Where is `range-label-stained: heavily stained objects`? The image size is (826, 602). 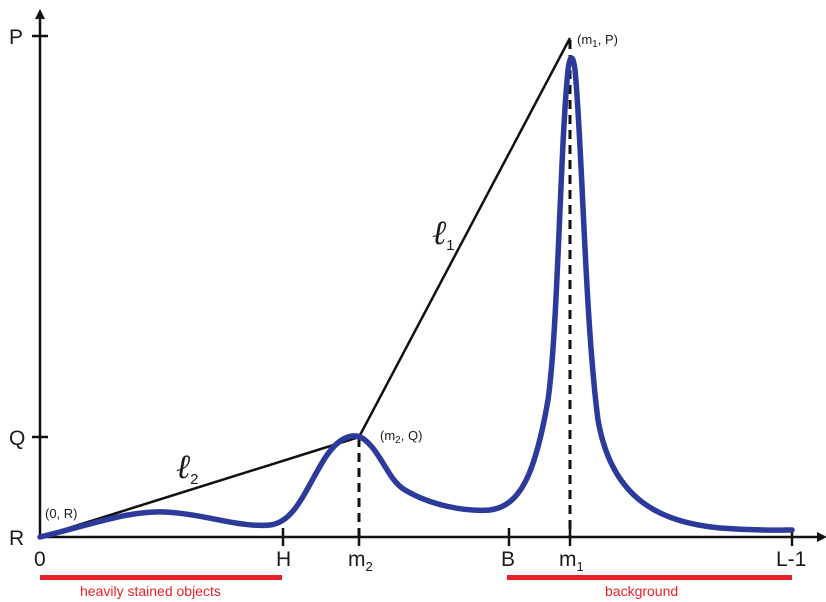 range-label-stained: heavily stained objects is located at coordinates (150, 591).